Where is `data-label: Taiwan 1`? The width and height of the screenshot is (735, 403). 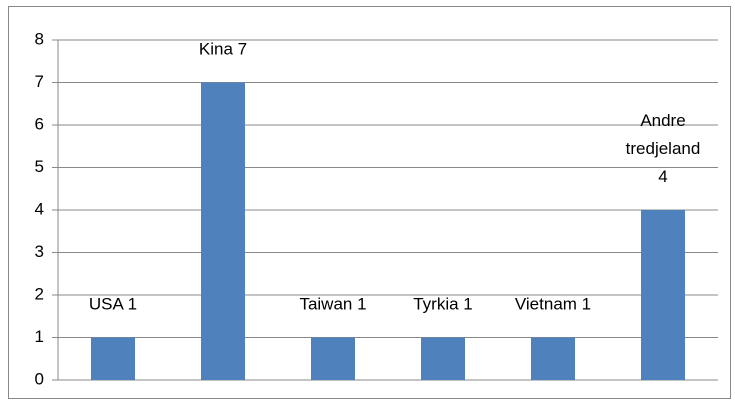
data-label: Taiwan 1 is located at coordinates (332, 304).